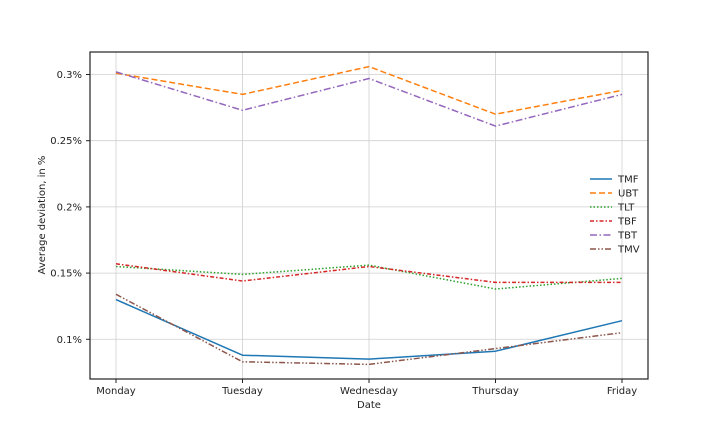 The width and height of the screenshot is (720, 432). What do you see at coordinates (628, 194) in the screenshot?
I see `legend-label: UBT` at bounding box center [628, 194].